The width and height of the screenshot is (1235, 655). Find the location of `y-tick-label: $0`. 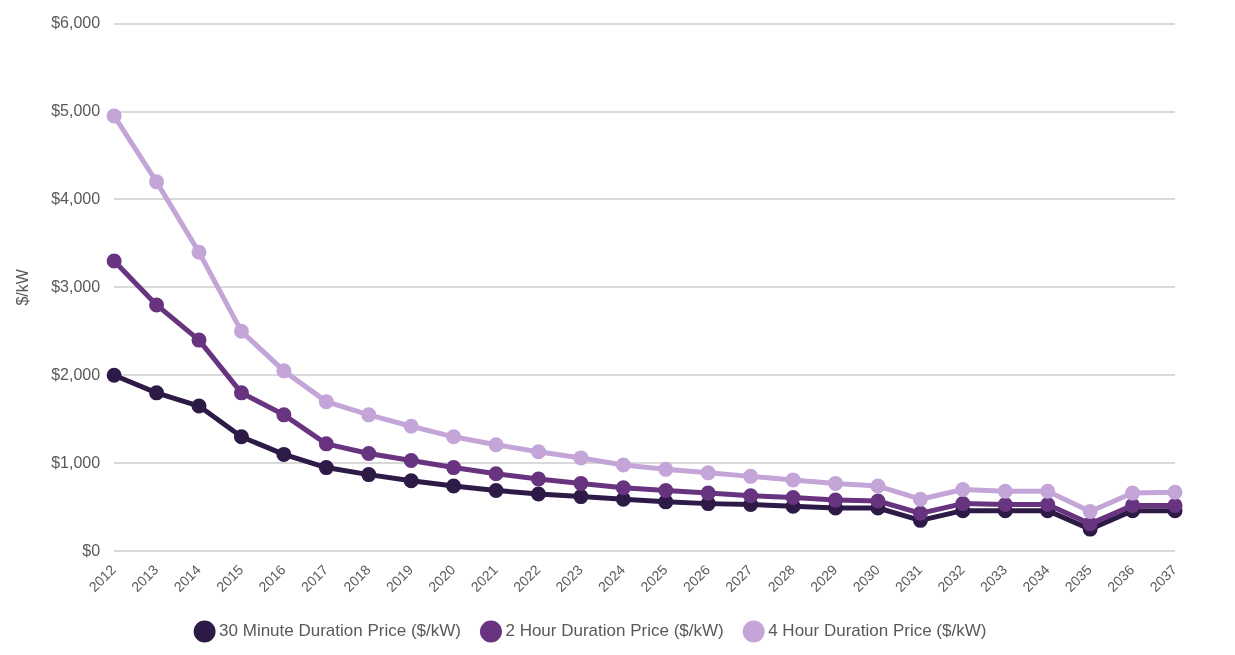

y-tick-label: $0 is located at coordinates (91, 550).